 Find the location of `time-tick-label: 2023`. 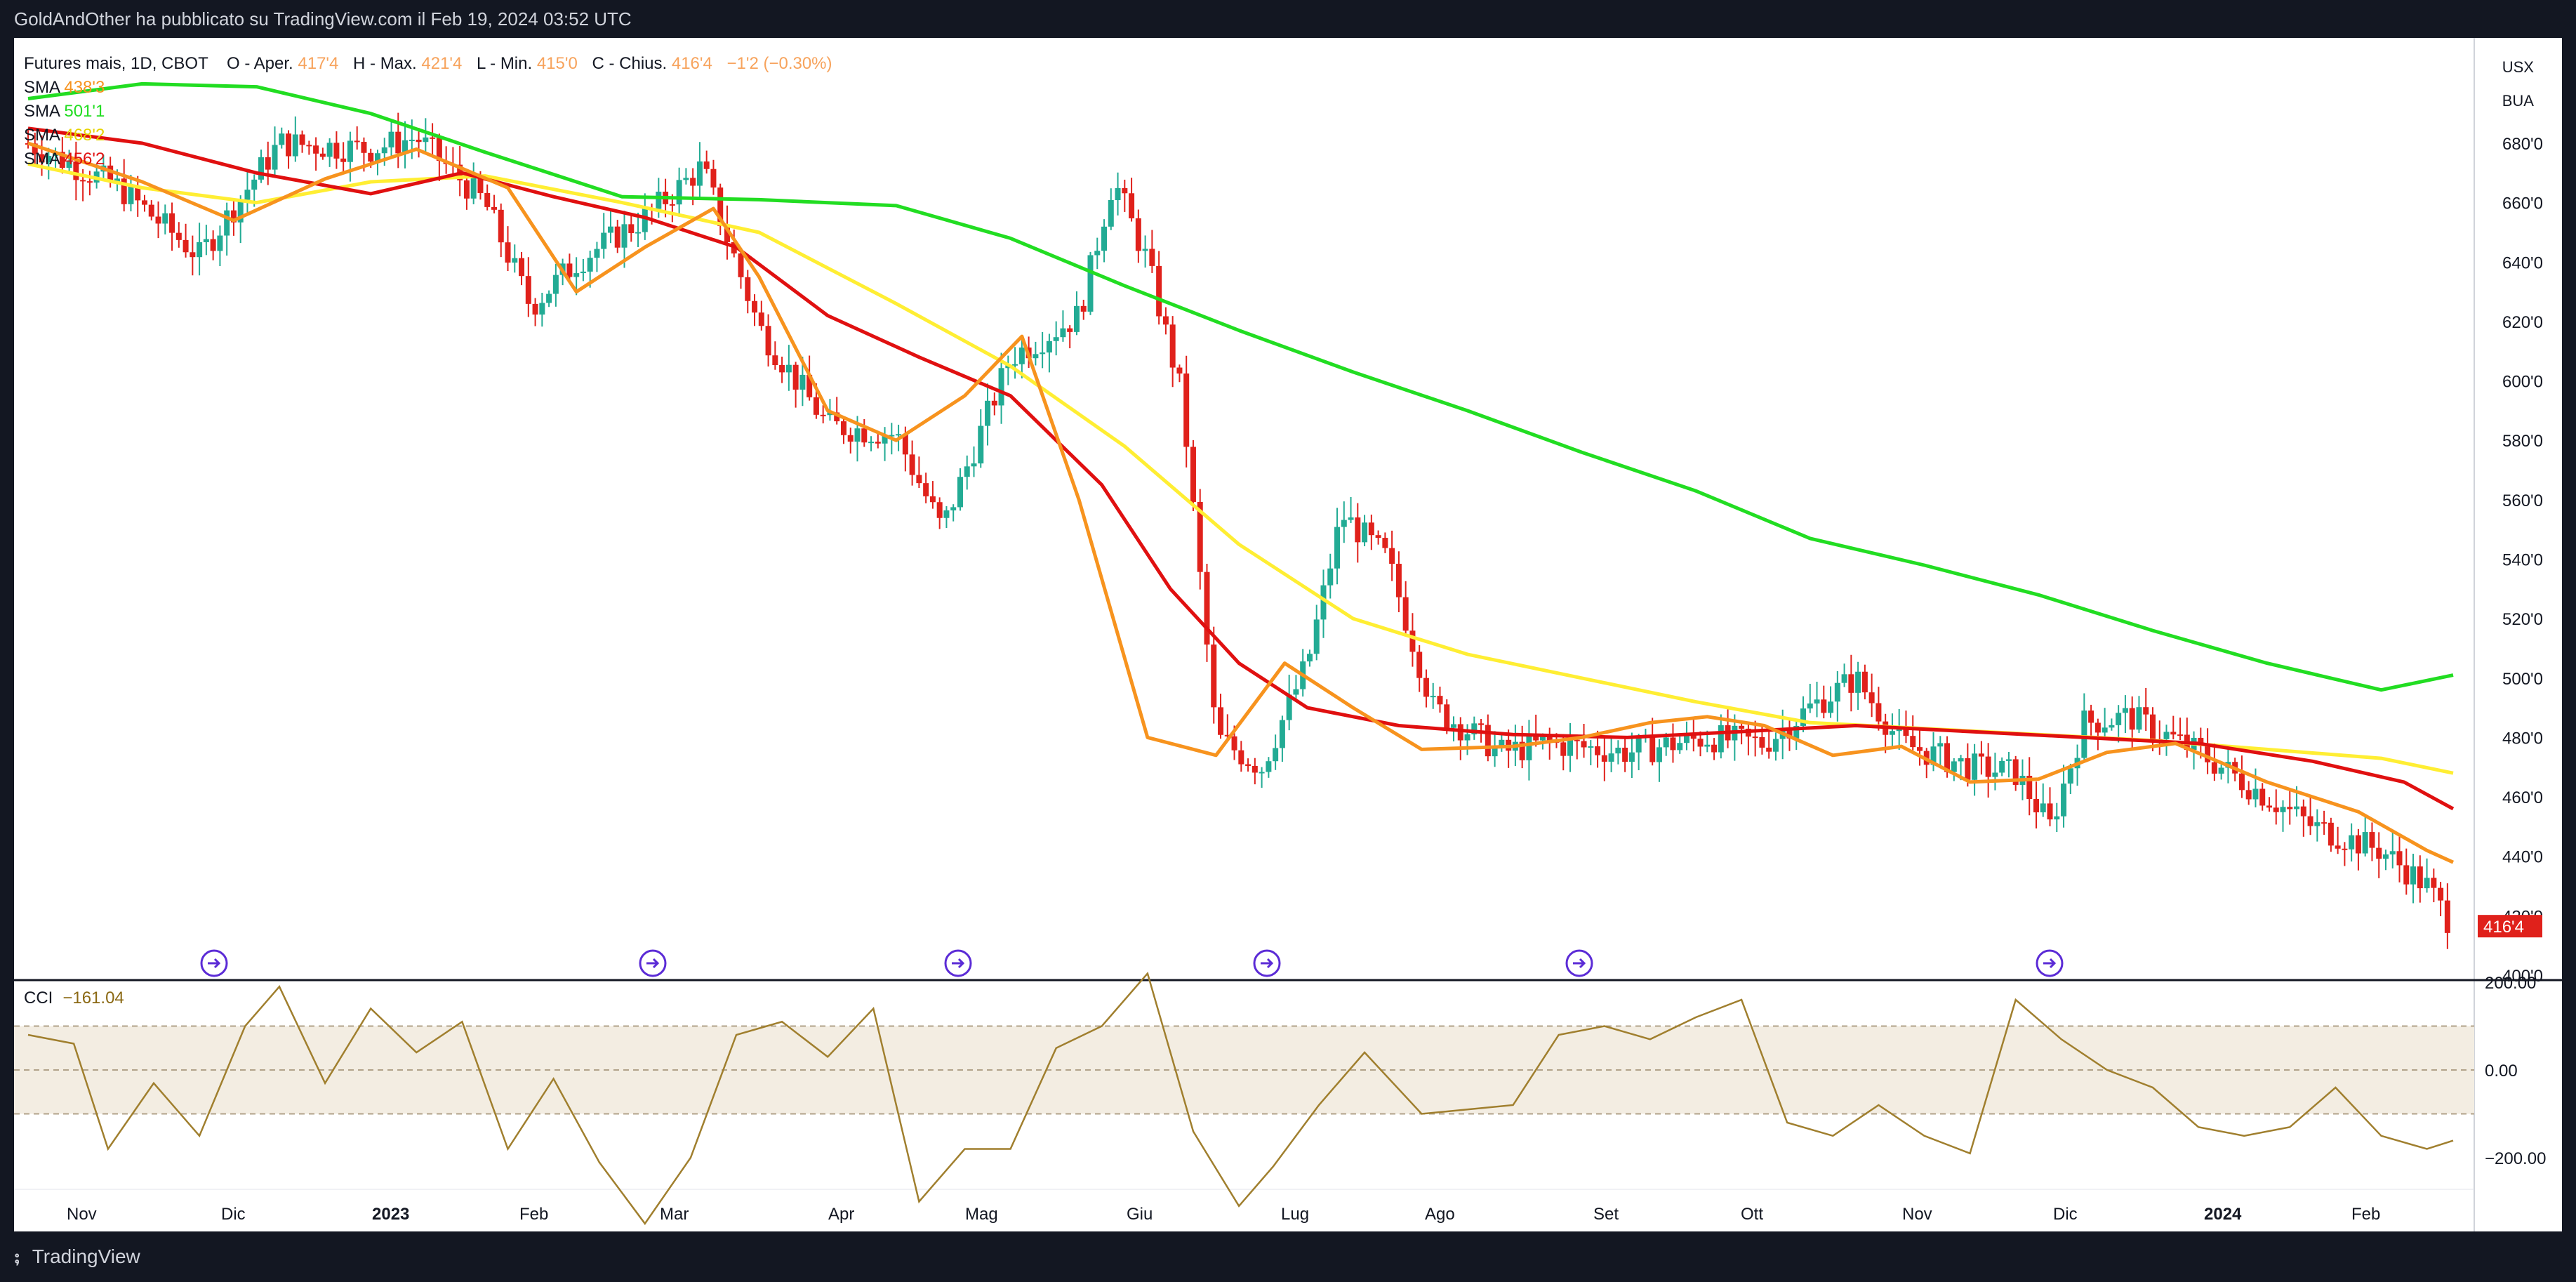

time-tick-label: 2023 is located at coordinates (391, 1214).